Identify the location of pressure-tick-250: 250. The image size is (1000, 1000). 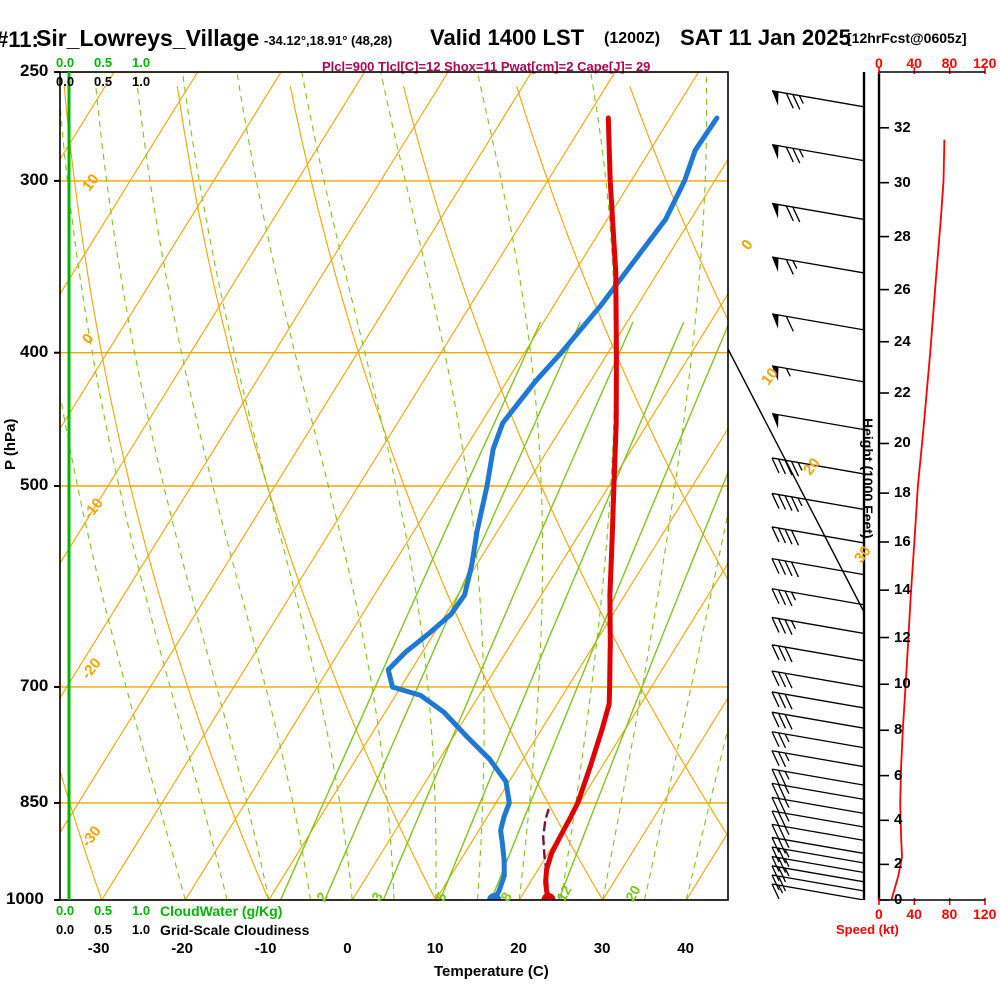
(34, 70).